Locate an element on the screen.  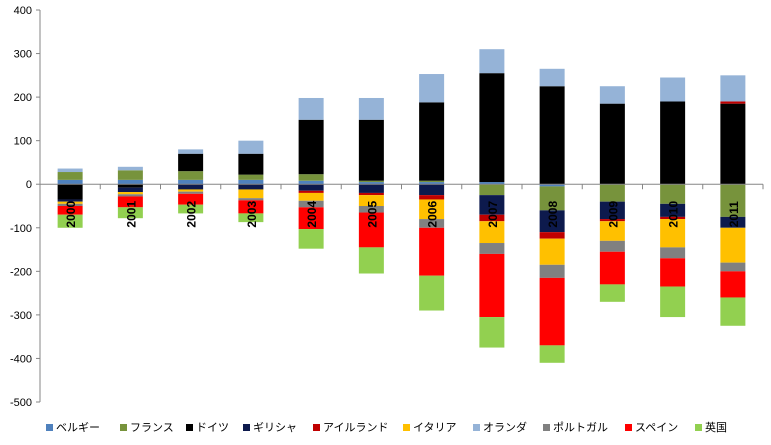
legend-label: フランス is located at coordinates (152, 427).